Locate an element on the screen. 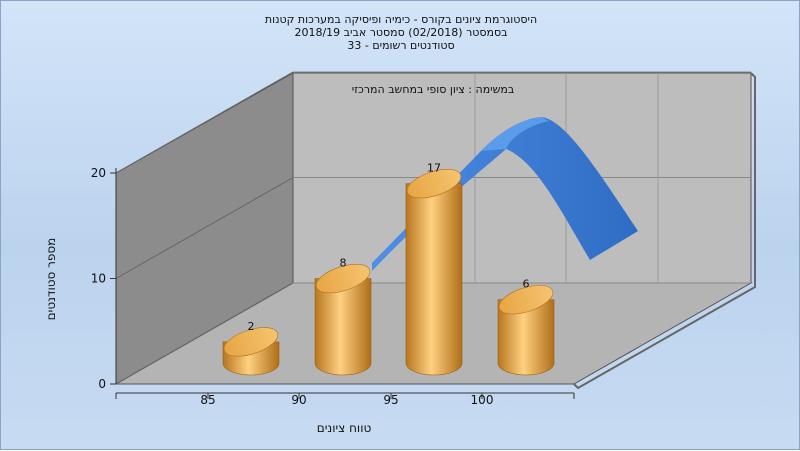  title-line-2: בסמסטר (02/2018) סמסטר אביב 2018/19 is located at coordinates (401, 32).